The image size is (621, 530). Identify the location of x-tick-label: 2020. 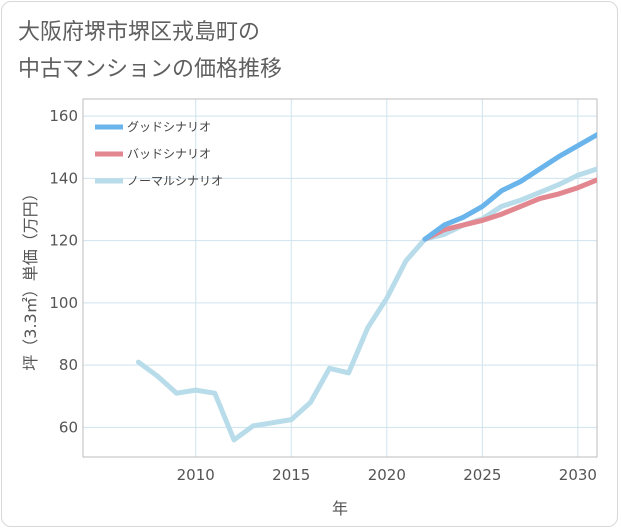
(387, 475).